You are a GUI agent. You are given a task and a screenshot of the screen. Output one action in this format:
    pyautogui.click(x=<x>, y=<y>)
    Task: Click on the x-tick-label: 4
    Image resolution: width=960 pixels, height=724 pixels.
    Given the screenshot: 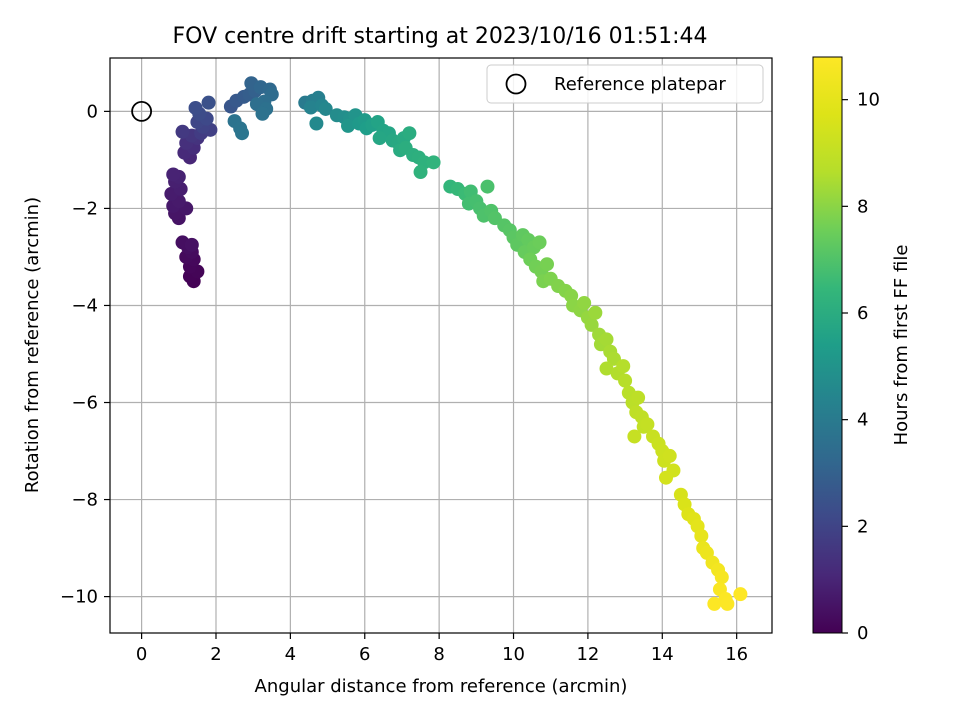 What is the action you would take?
    pyautogui.click(x=290, y=654)
    